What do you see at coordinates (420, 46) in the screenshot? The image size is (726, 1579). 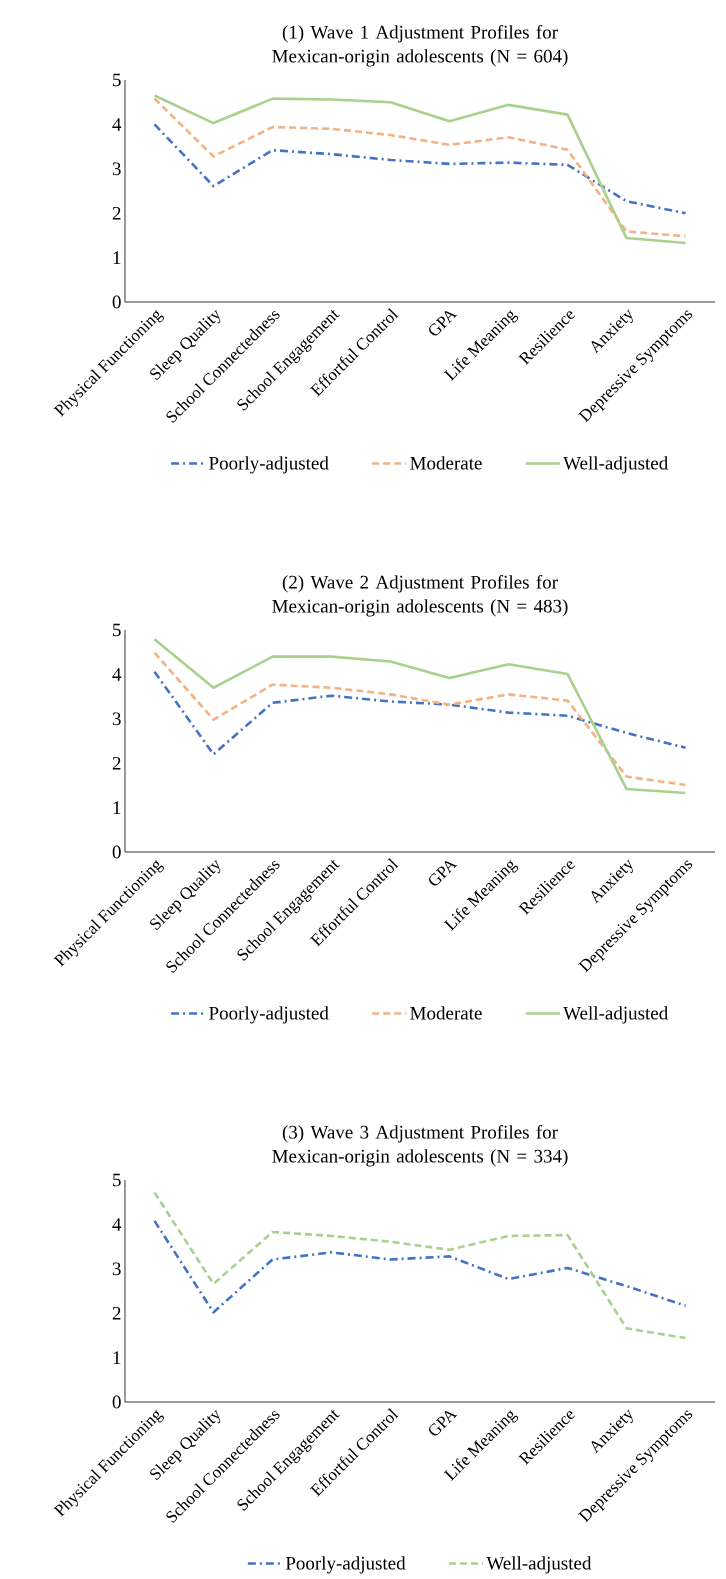 I see `chart-title: (1) Wave 1 Adjustment Profiles for Mexican-origin adolescents (N = 604)` at bounding box center [420, 46].